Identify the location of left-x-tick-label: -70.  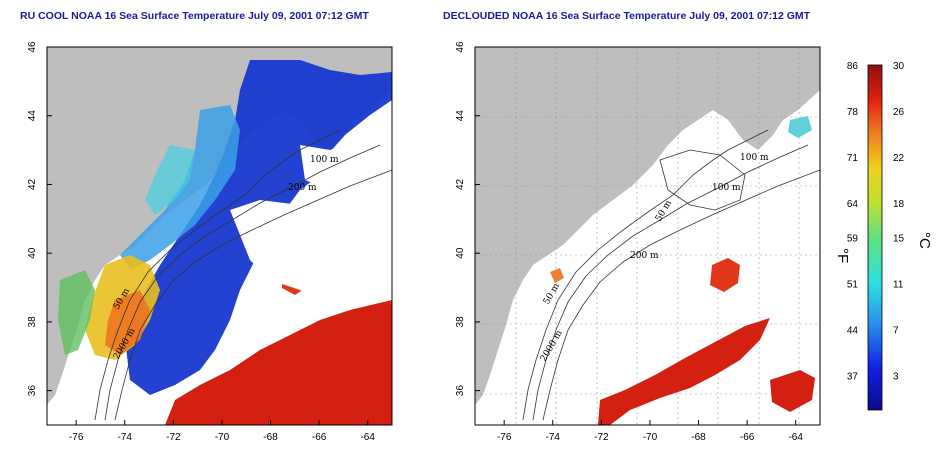
(222, 437).